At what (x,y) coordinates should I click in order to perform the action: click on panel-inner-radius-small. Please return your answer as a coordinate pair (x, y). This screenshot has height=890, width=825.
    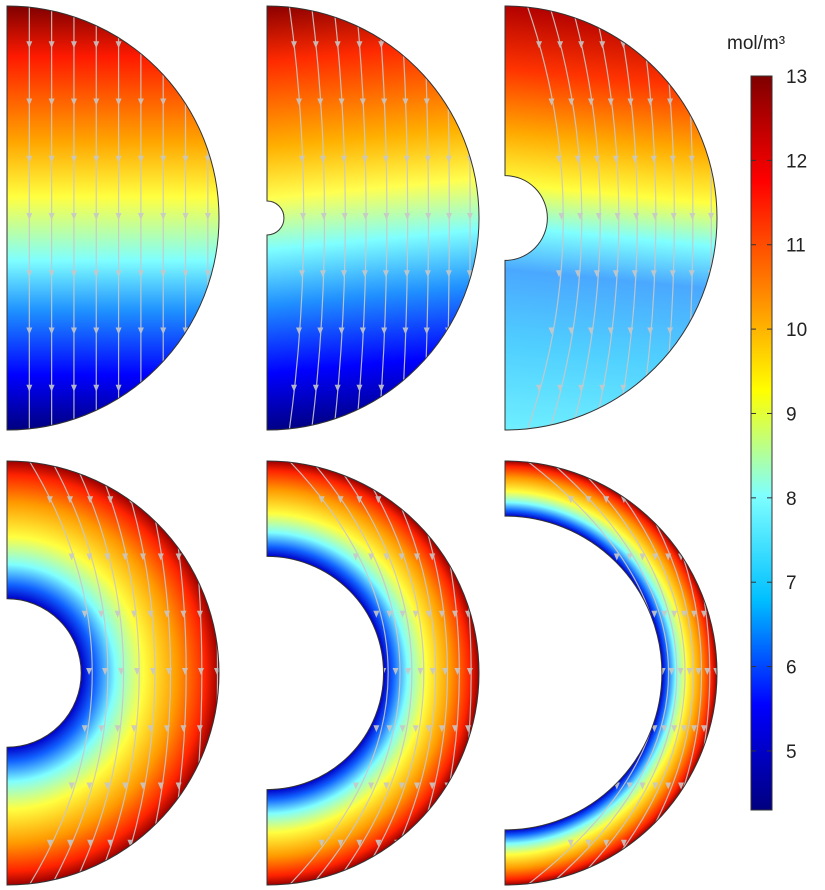
    Looking at the image, I should click on (373, 218).